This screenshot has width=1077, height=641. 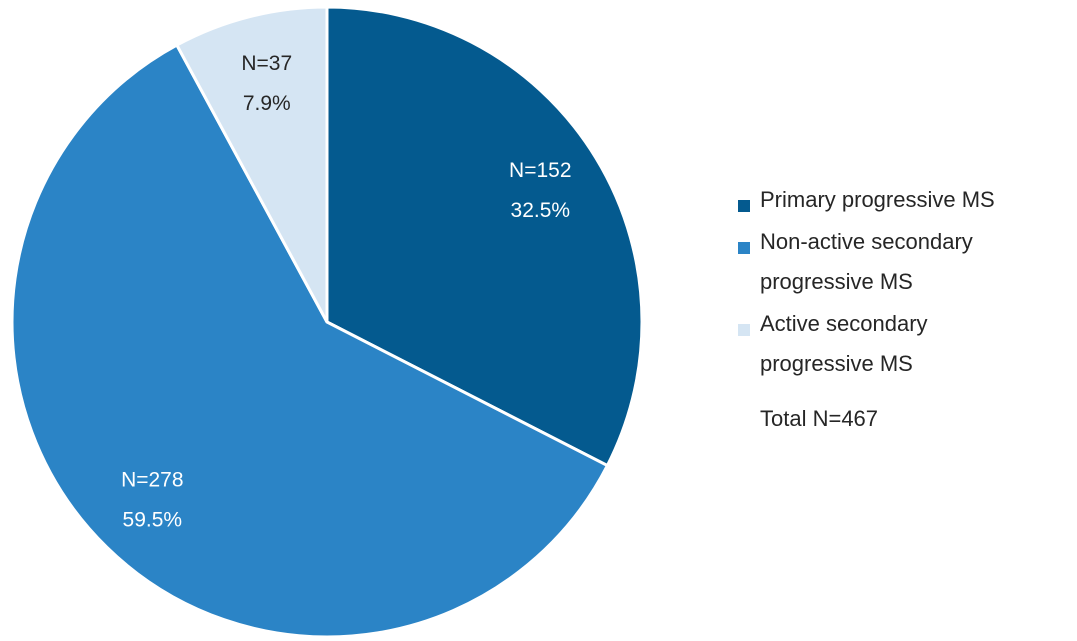 What do you see at coordinates (540, 170) in the screenshot?
I see `count-label: N=152` at bounding box center [540, 170].